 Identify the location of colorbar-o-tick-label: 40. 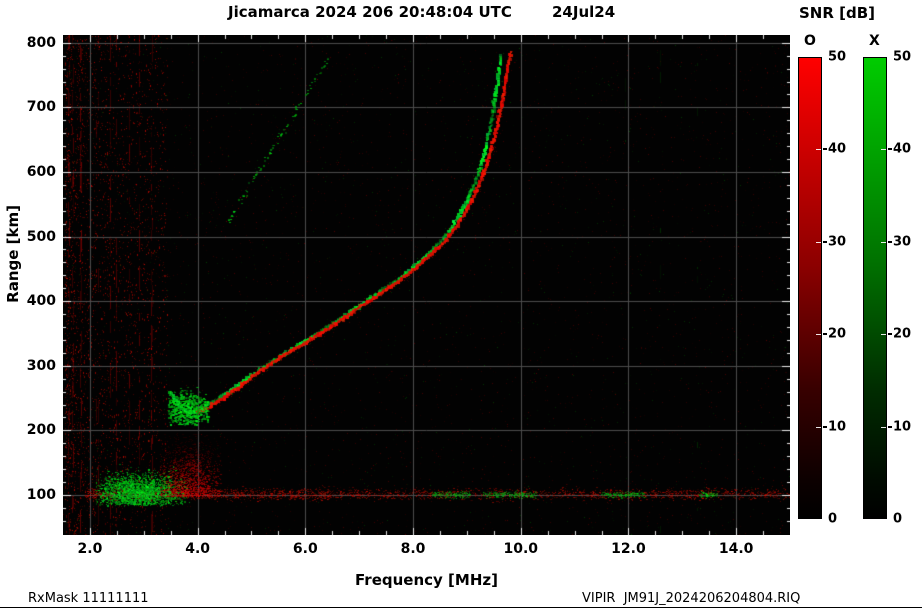
(837, 149).